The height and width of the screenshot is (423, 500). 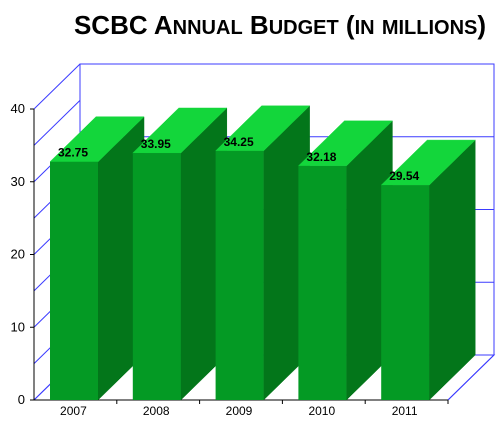 I want to click on chart-title: SCBC ANNUAL BUDGET (IN MILLIONS), so click(x=280, y=25).